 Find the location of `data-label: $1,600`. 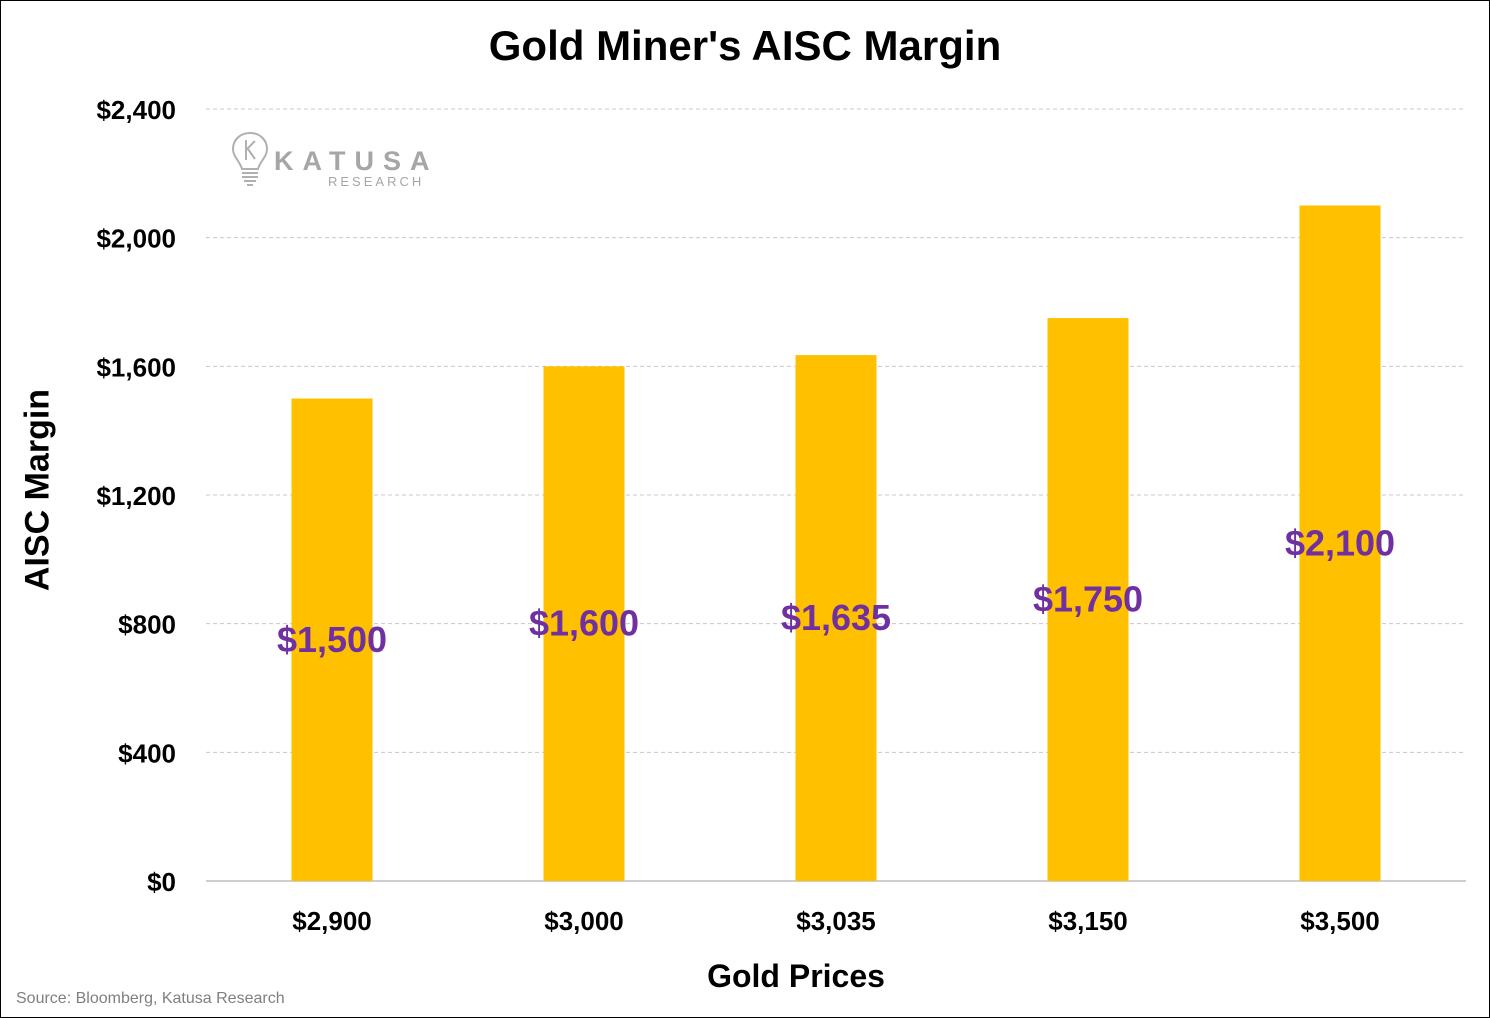

data-label: $1,600 is located at coordinates (584, 623).